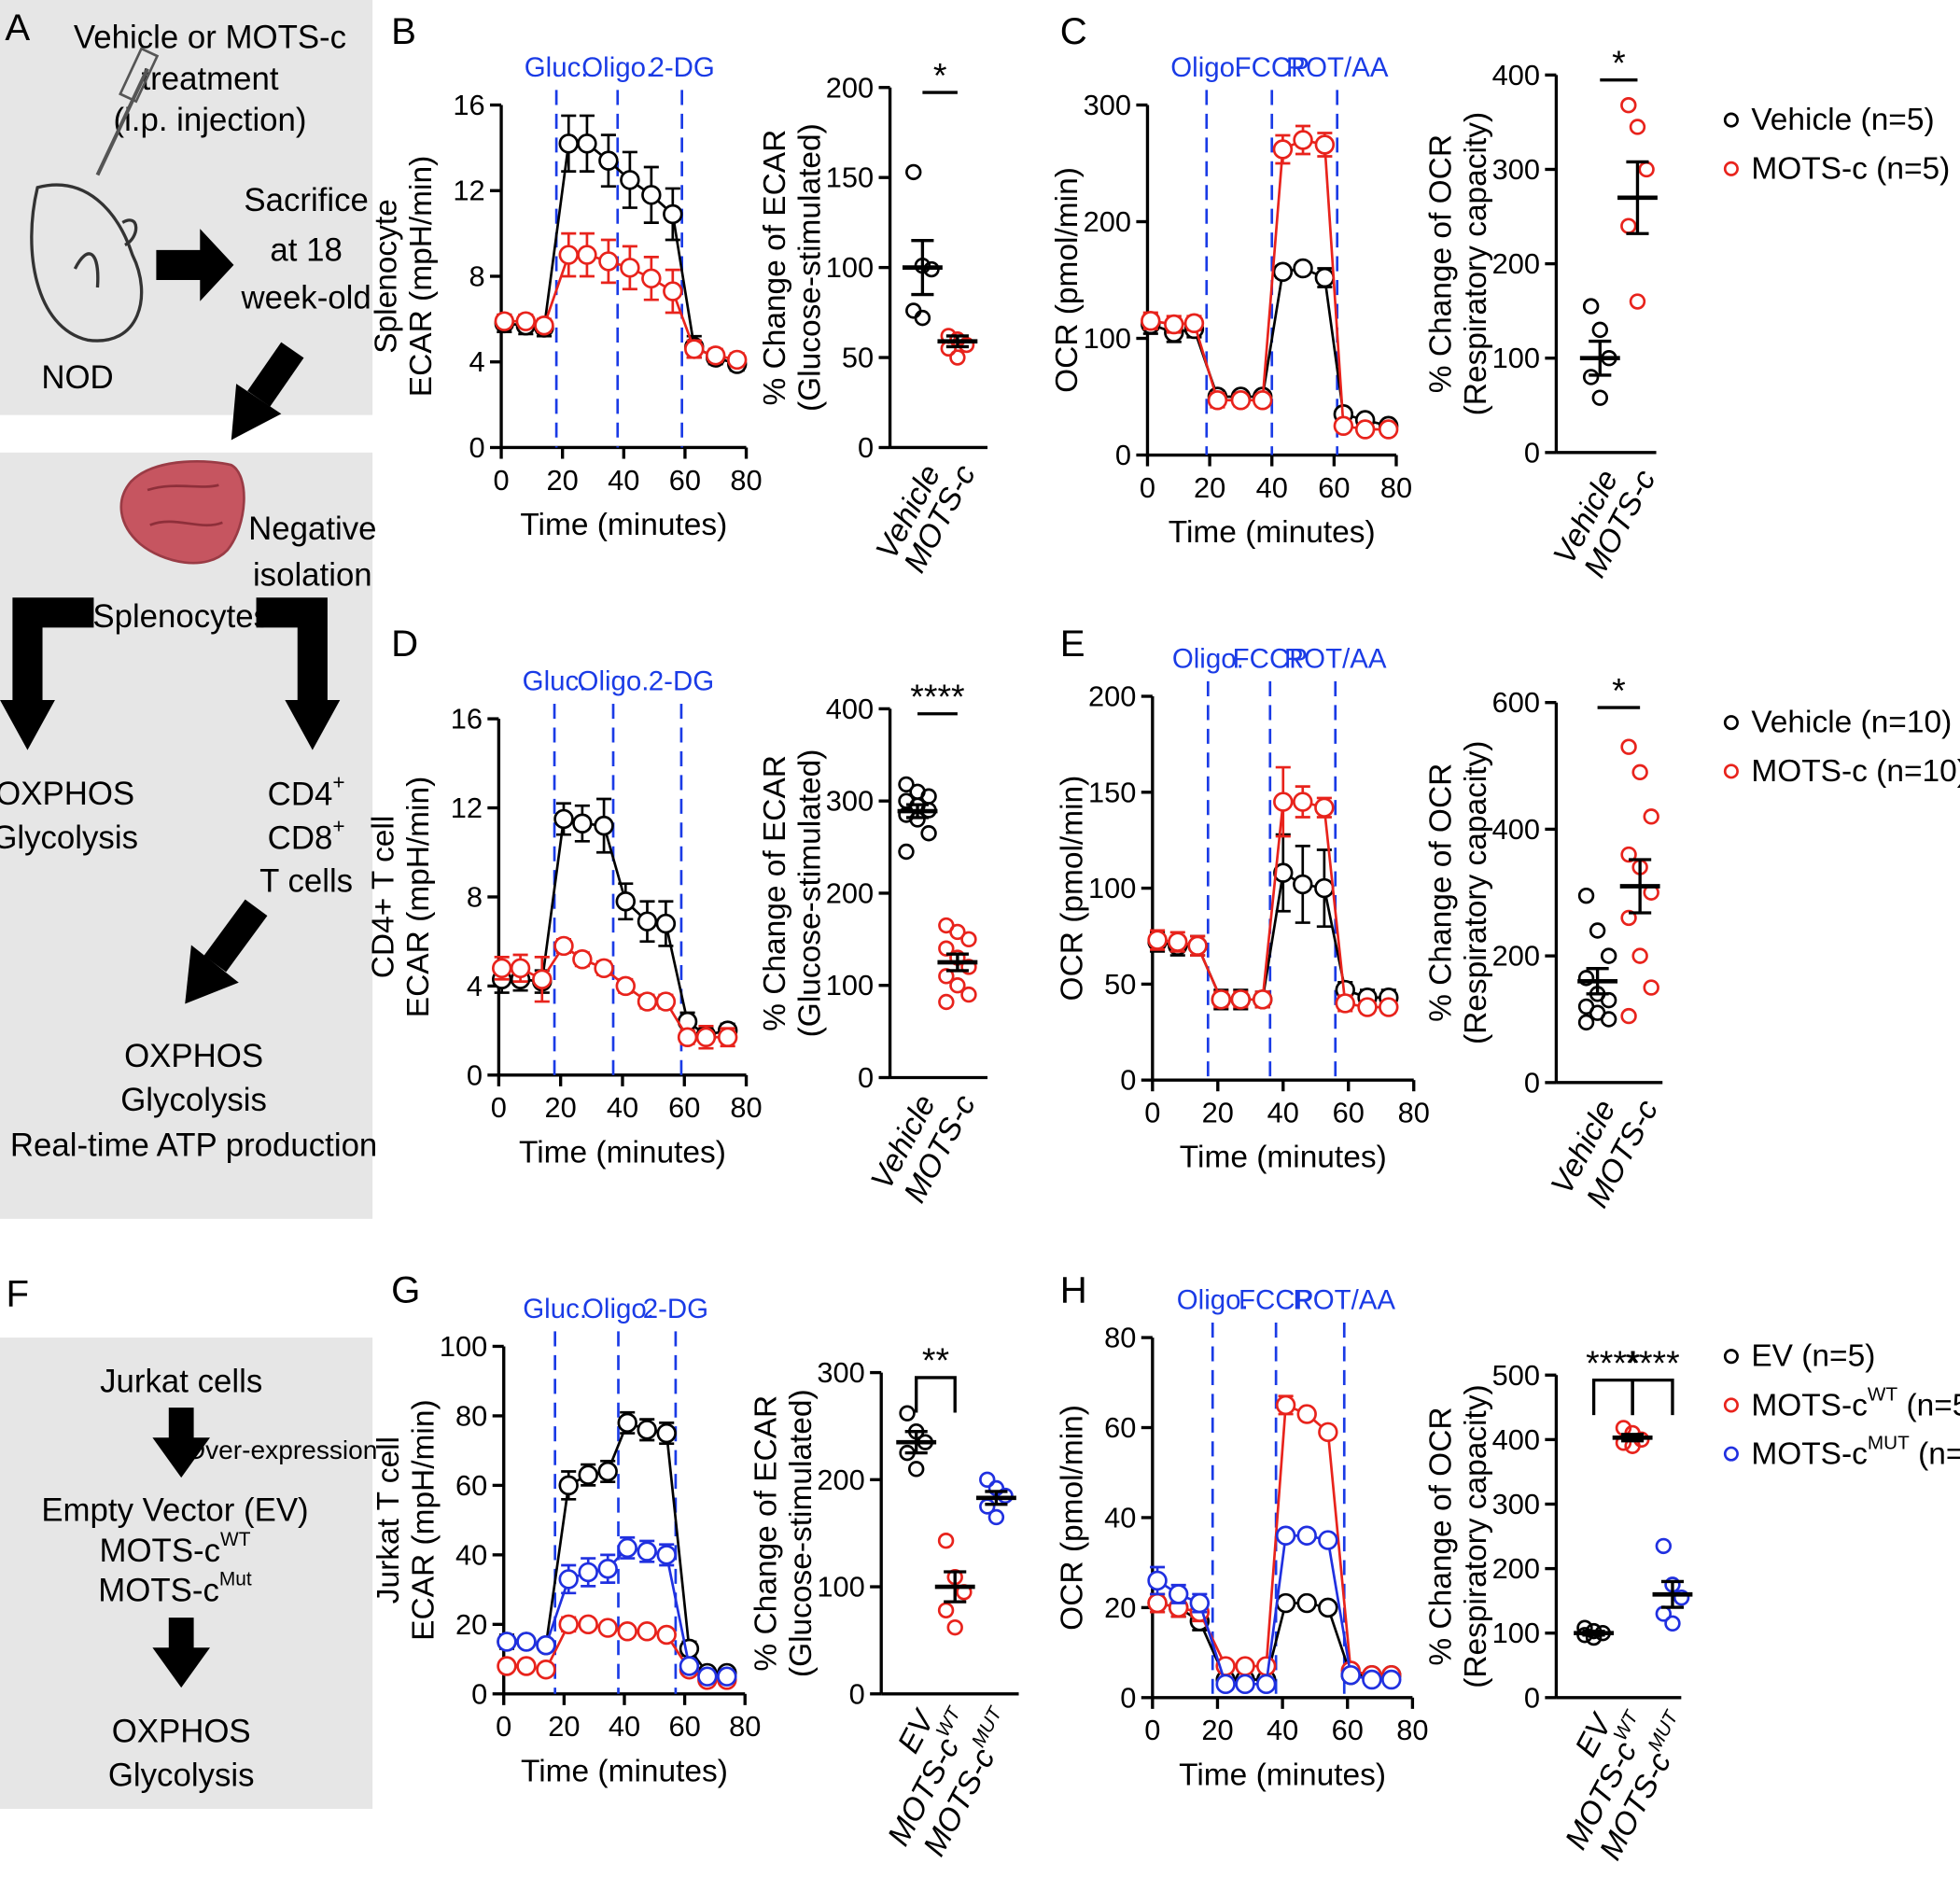 This screenshot has width=1960, height=1877. Describe the element at coordinates (1935, 1454) in the screenshot. I see `text-part: (n=5)` at that location.